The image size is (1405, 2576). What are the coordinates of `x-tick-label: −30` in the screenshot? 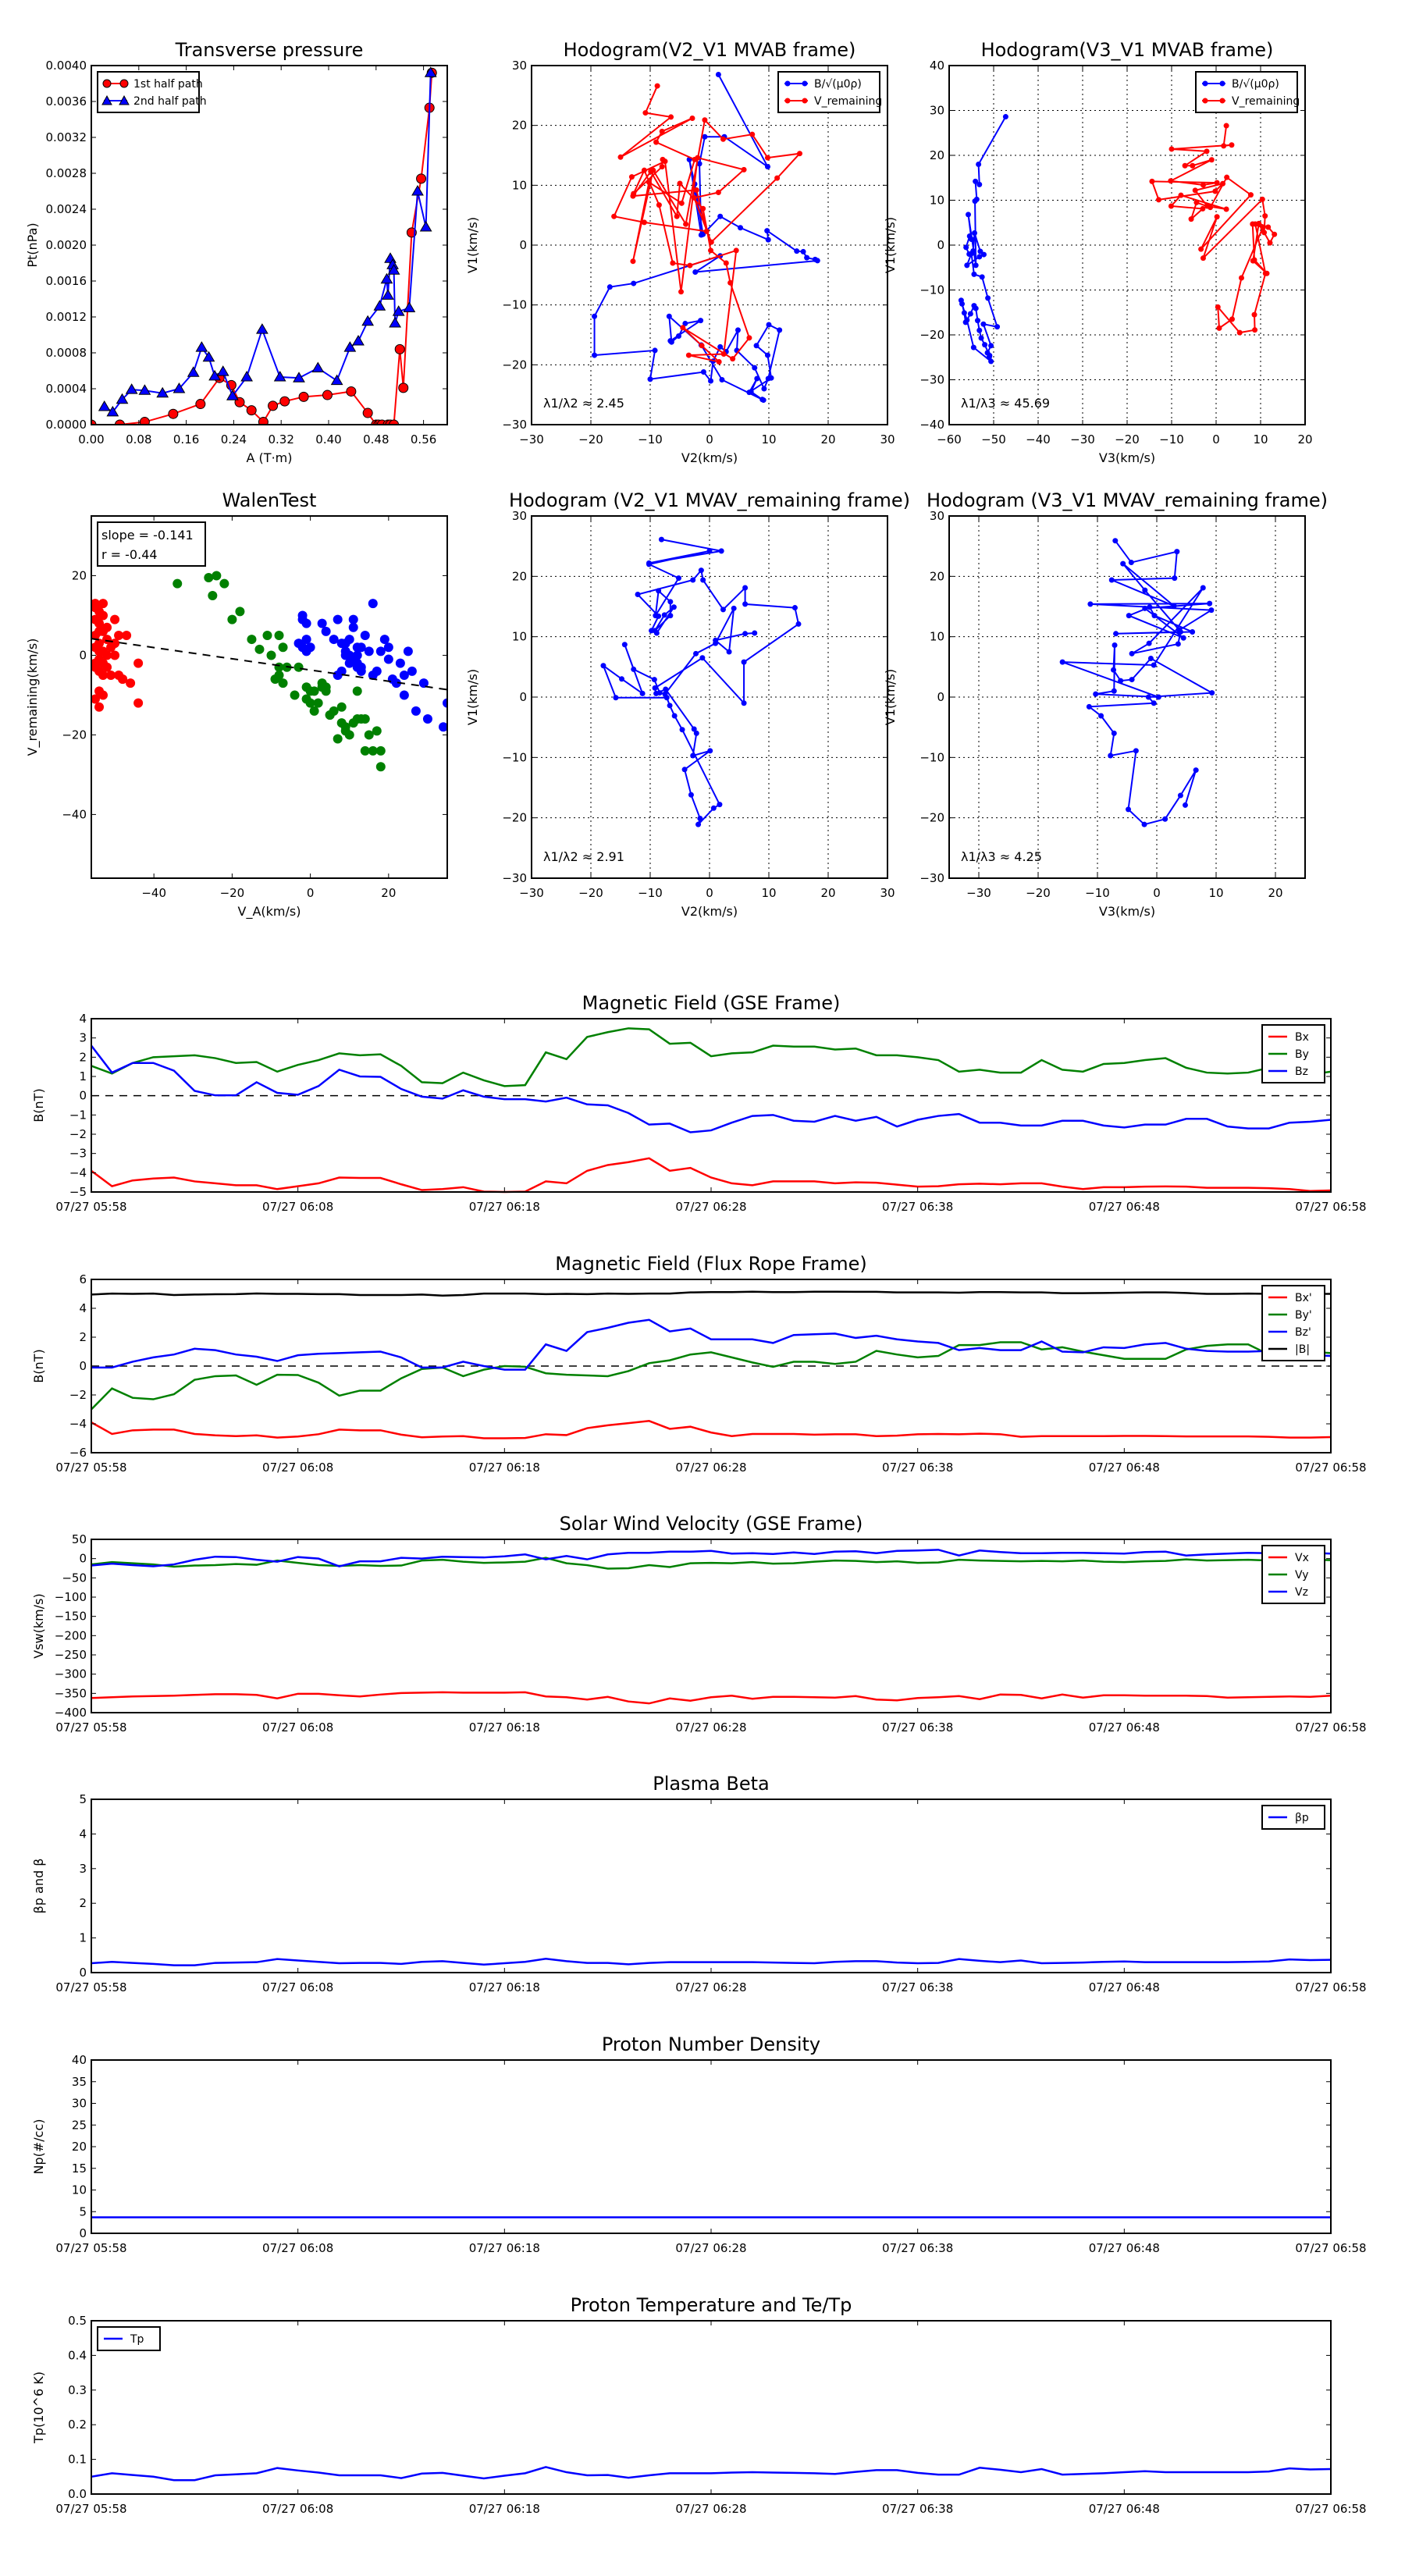 It's located at (978, 893).